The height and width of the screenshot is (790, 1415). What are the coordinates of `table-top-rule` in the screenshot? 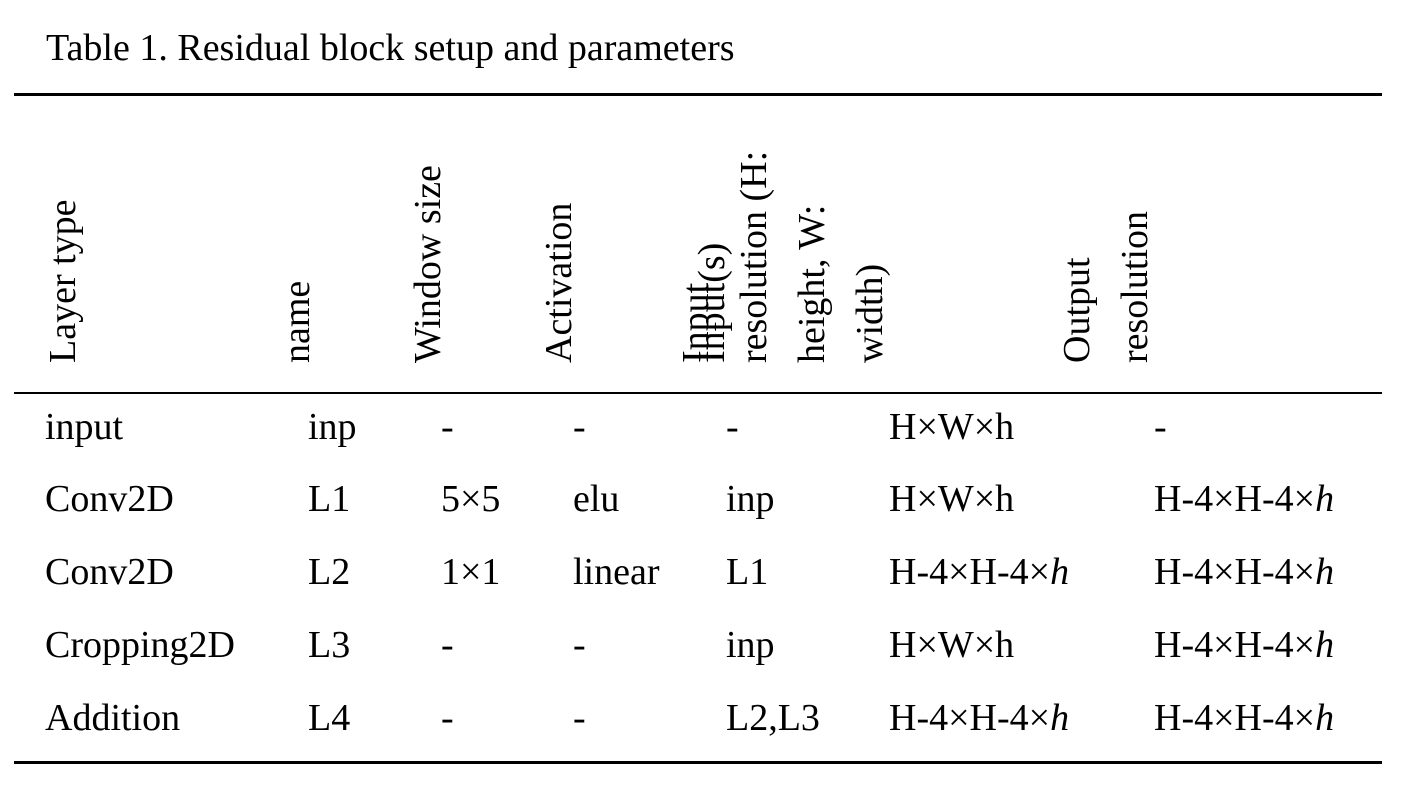 It's located at (698, 94).